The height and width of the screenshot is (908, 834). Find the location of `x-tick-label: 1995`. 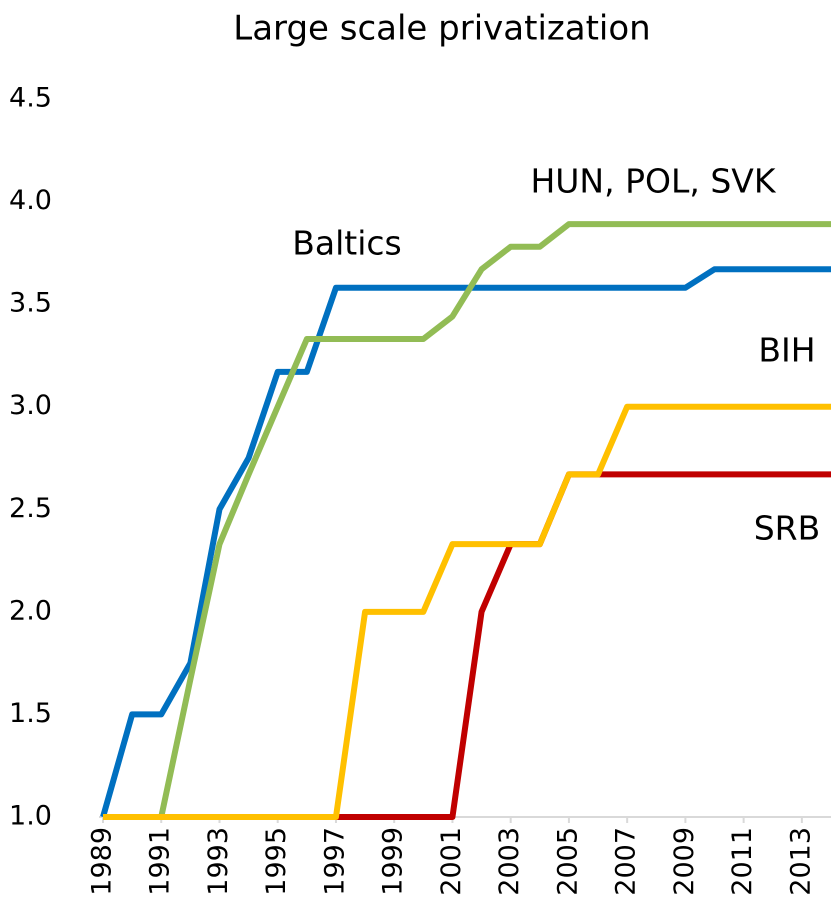

x-tick-label: 1995 is located at coordinates (276, 861).